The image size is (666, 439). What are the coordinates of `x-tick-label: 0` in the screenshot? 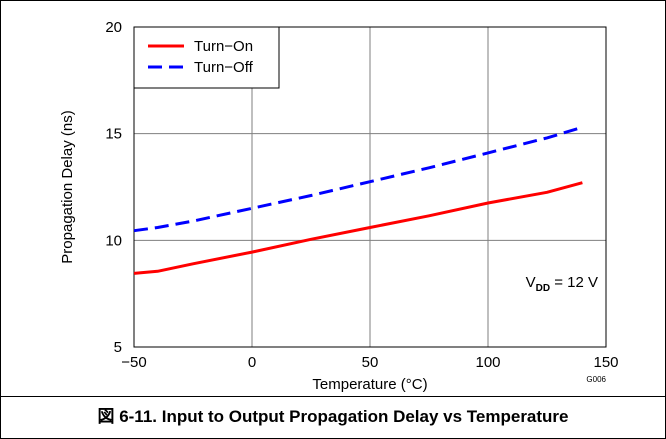 It's located at (252, 362).